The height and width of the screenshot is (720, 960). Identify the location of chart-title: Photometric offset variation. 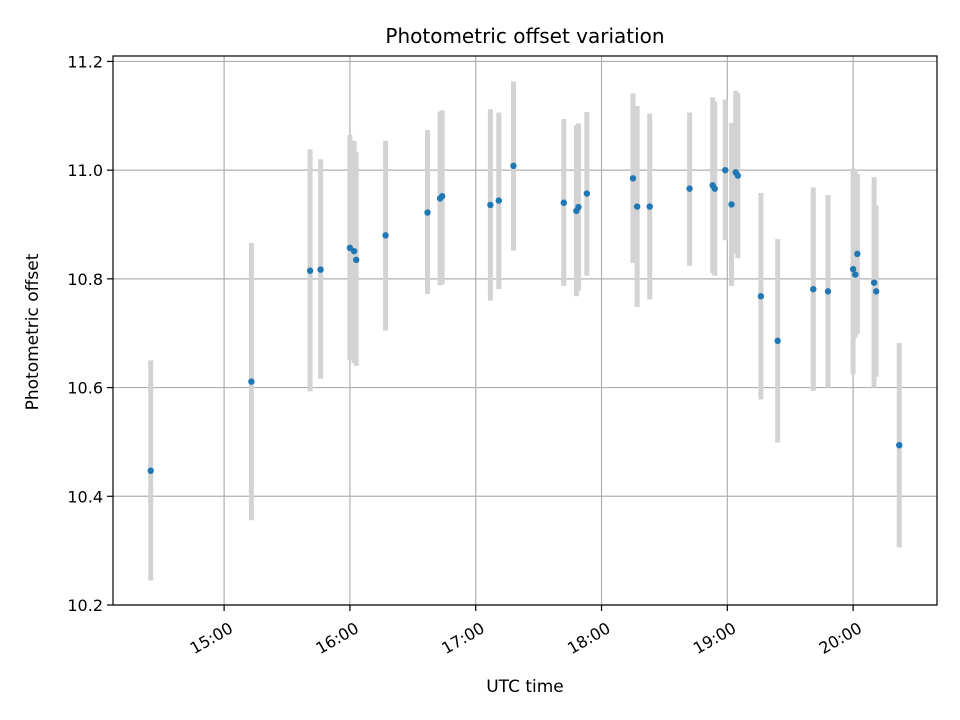
(524, 36).